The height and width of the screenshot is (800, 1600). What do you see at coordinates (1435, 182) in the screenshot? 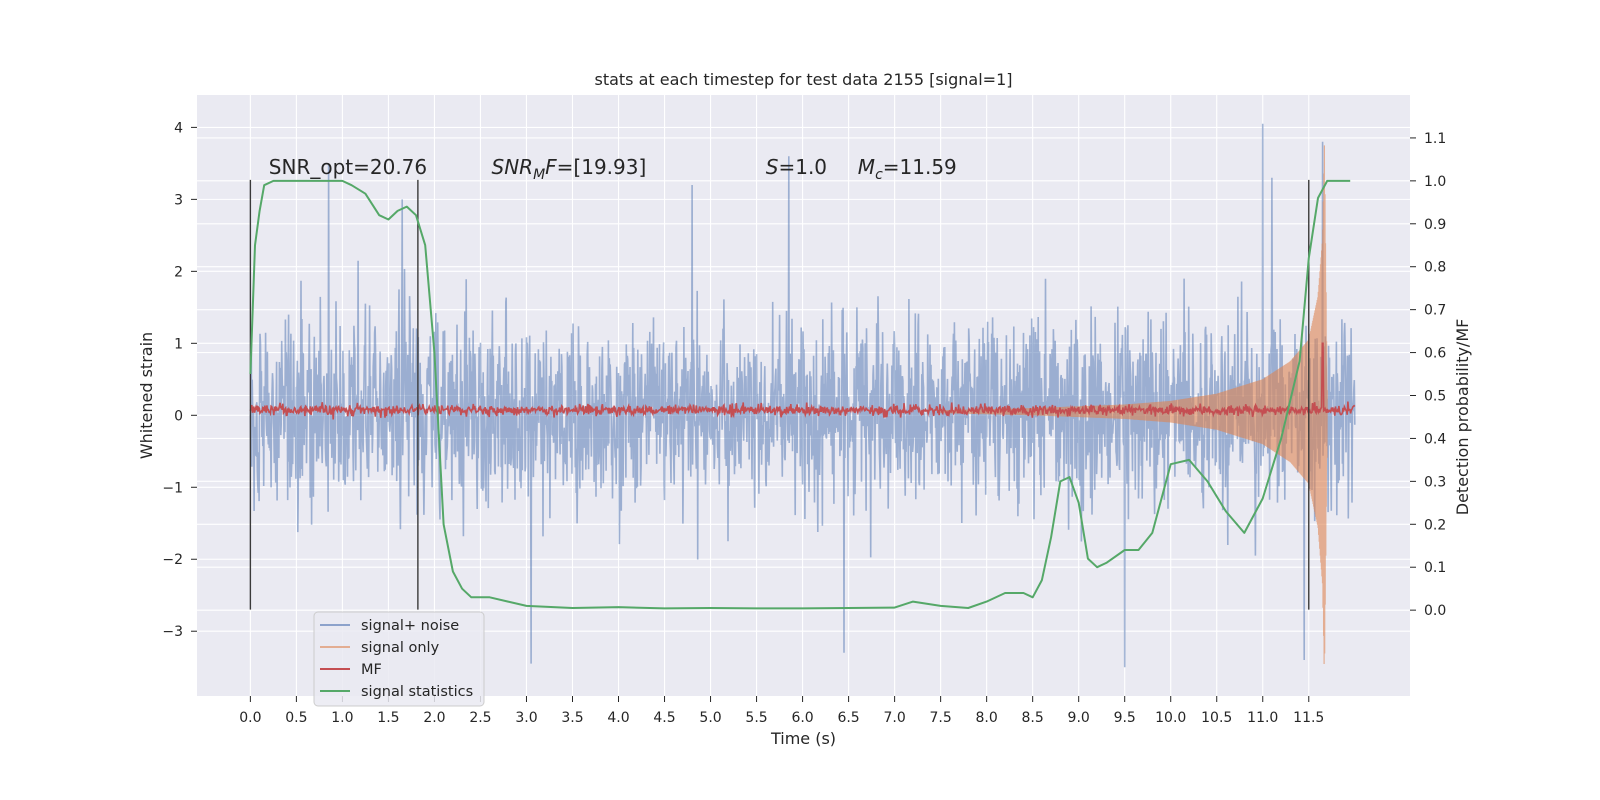
I see `y-right-tick-label: 1.0` at bounding box center [1435, 182].